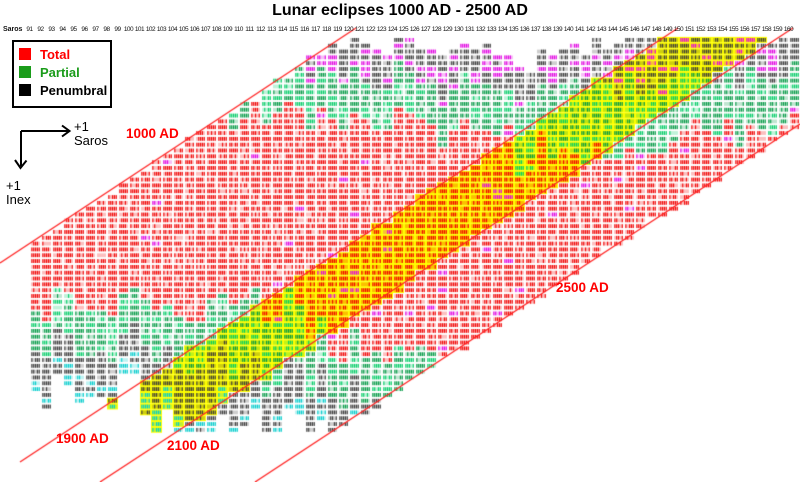 Image resolution: width=800 pixels, height=482 pixels. I want to click on saros-axis-number: 135, so click(513, 29).